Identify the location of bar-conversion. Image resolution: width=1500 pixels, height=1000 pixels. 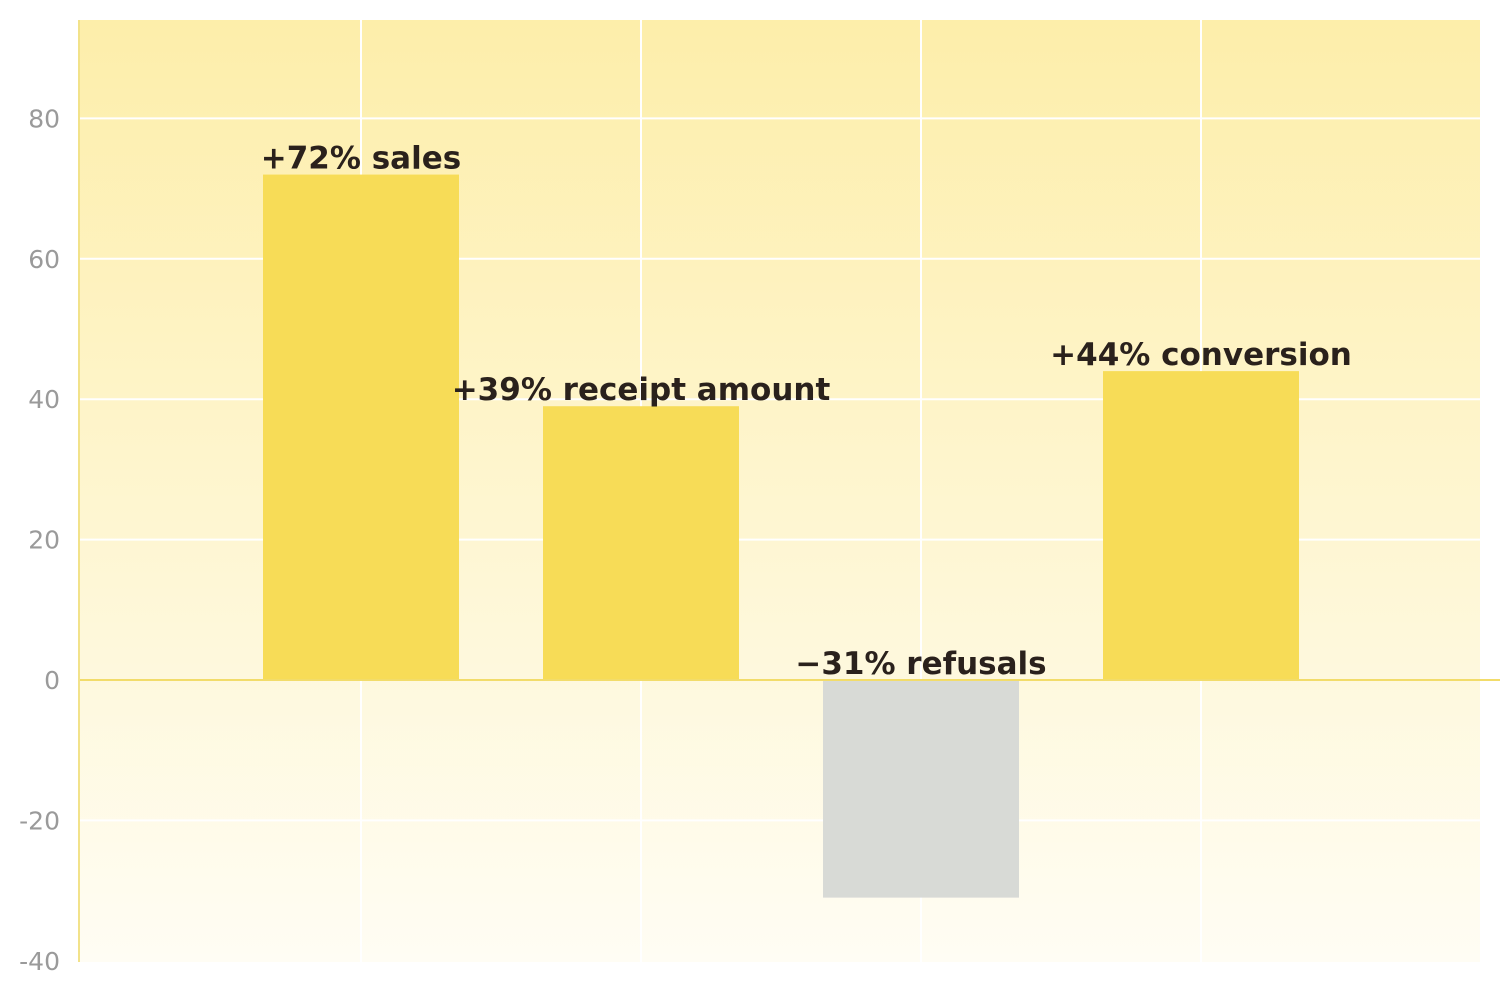
(1201, 525).